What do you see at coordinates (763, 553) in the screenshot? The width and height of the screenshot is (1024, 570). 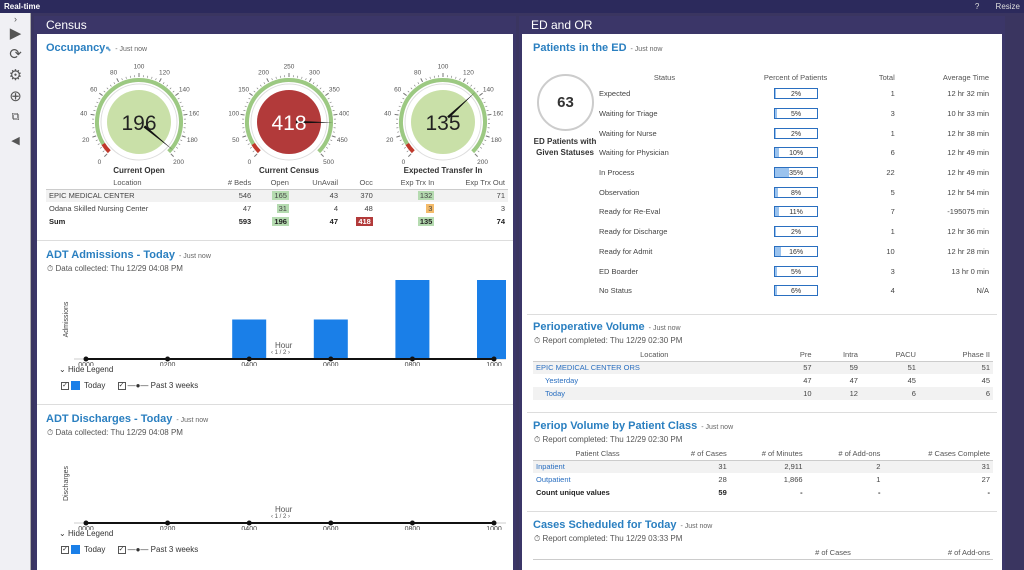 I see `cases-table: # of Cases # of Add-ons` at bounding box center [763, 553].